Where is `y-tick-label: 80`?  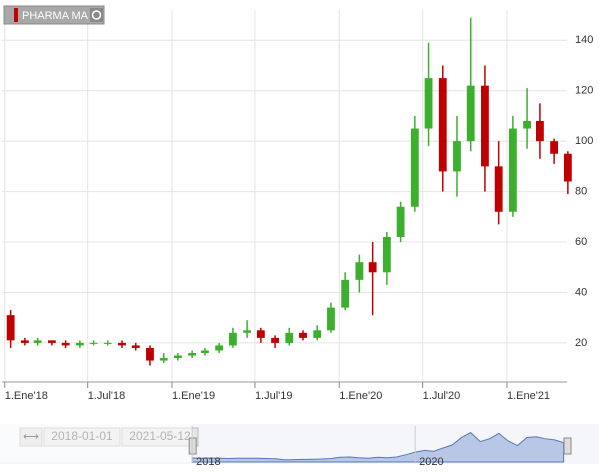
y-tick-label: 80 is located at coordinates (581, 191).